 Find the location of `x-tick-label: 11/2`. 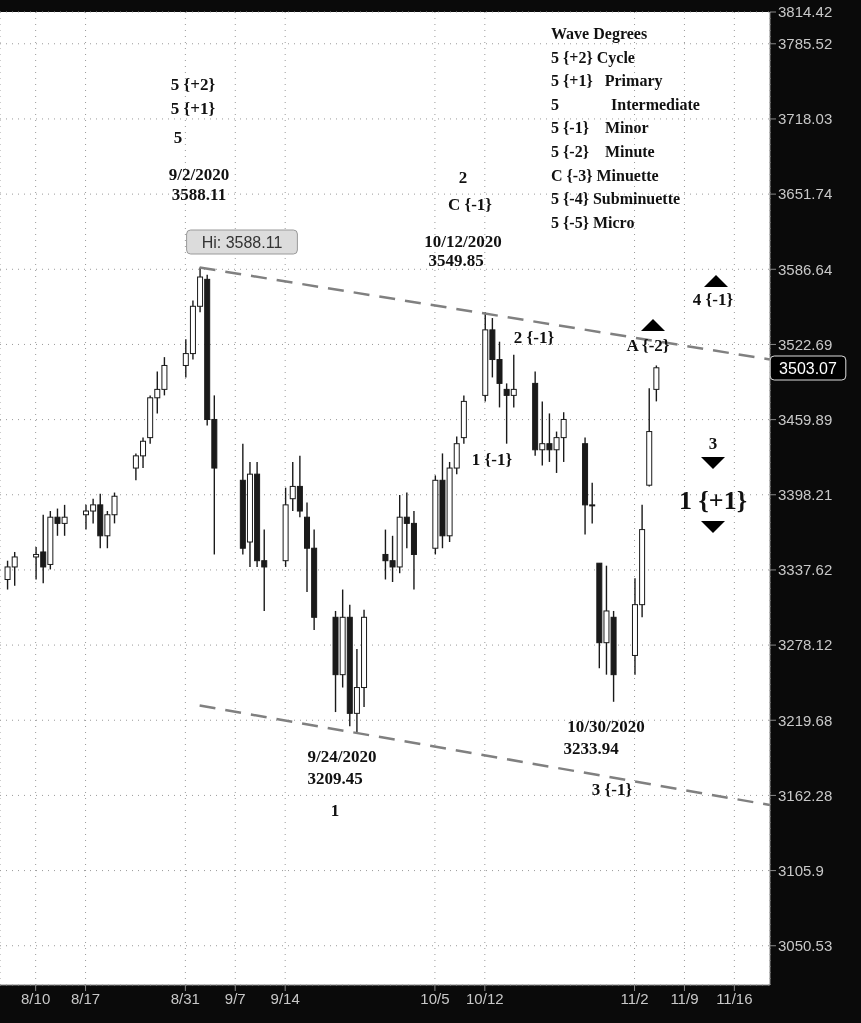

x-tick-label: 11/2 is located at coordinates (634, 998).